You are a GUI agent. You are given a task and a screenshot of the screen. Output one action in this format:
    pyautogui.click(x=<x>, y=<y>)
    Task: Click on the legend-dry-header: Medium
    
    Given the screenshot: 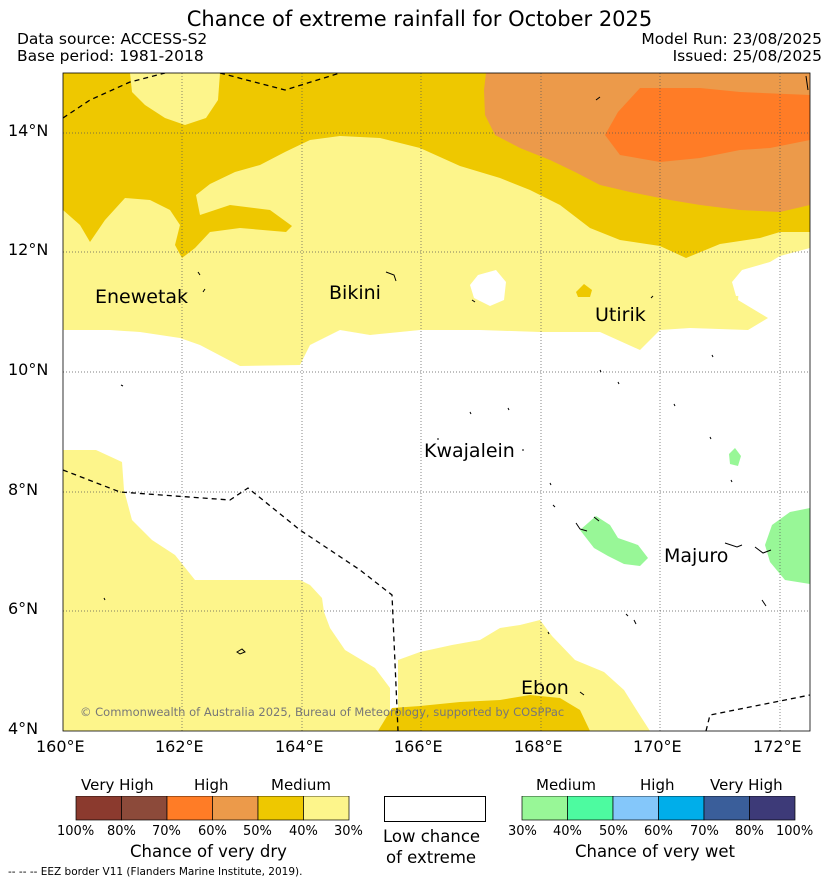 What is the action you would take?
    pyautogui.click(x=301, y=785)
    